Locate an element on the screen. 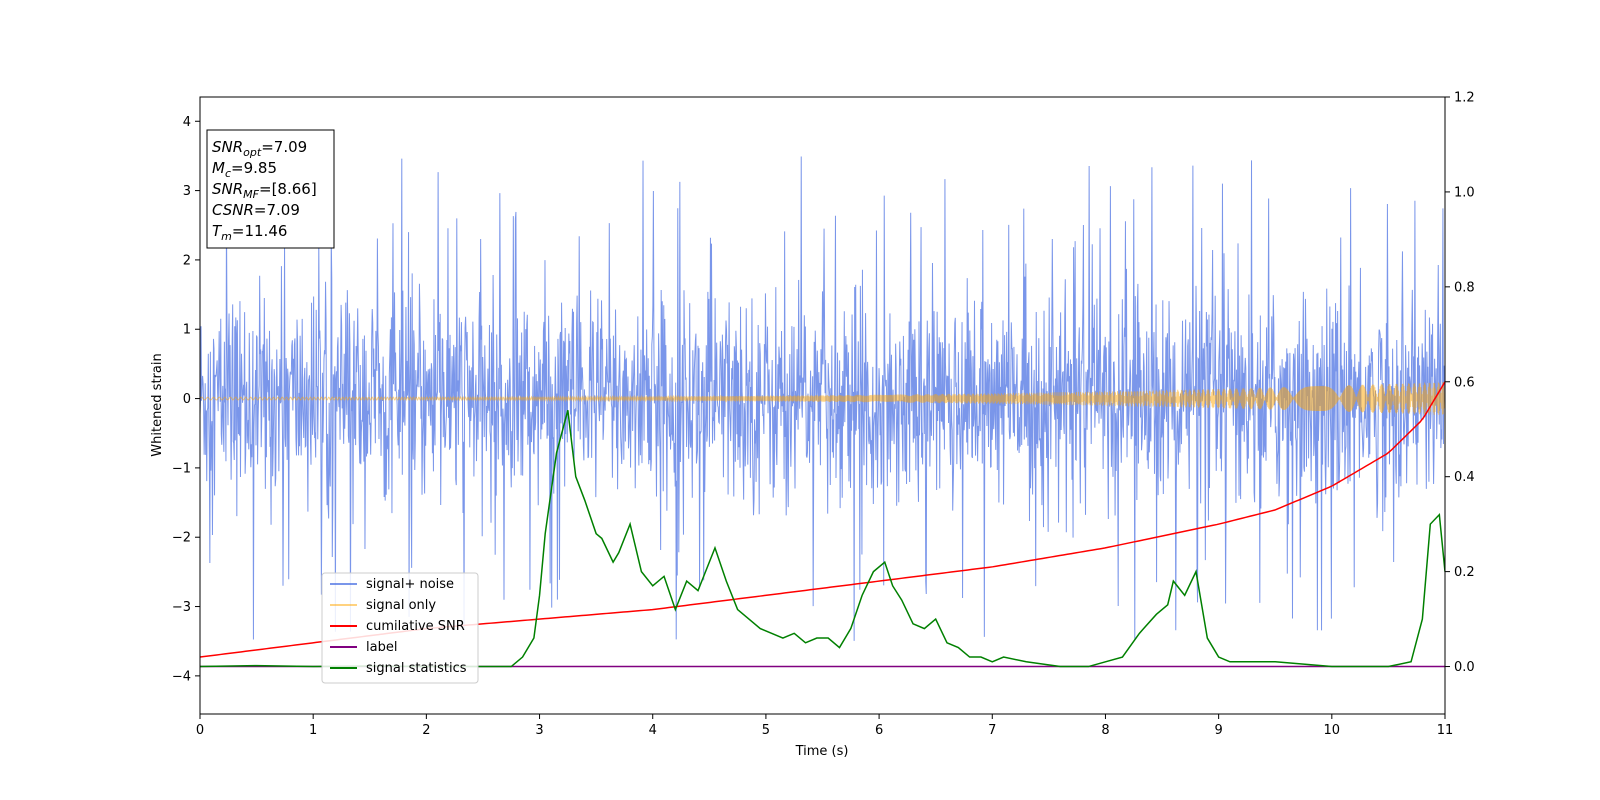 This screenshot has height=800, width=1600. x-axis: 0 1 2 3 4 5 6 7 8 9 10 11 is located at coordinates (824, 726).